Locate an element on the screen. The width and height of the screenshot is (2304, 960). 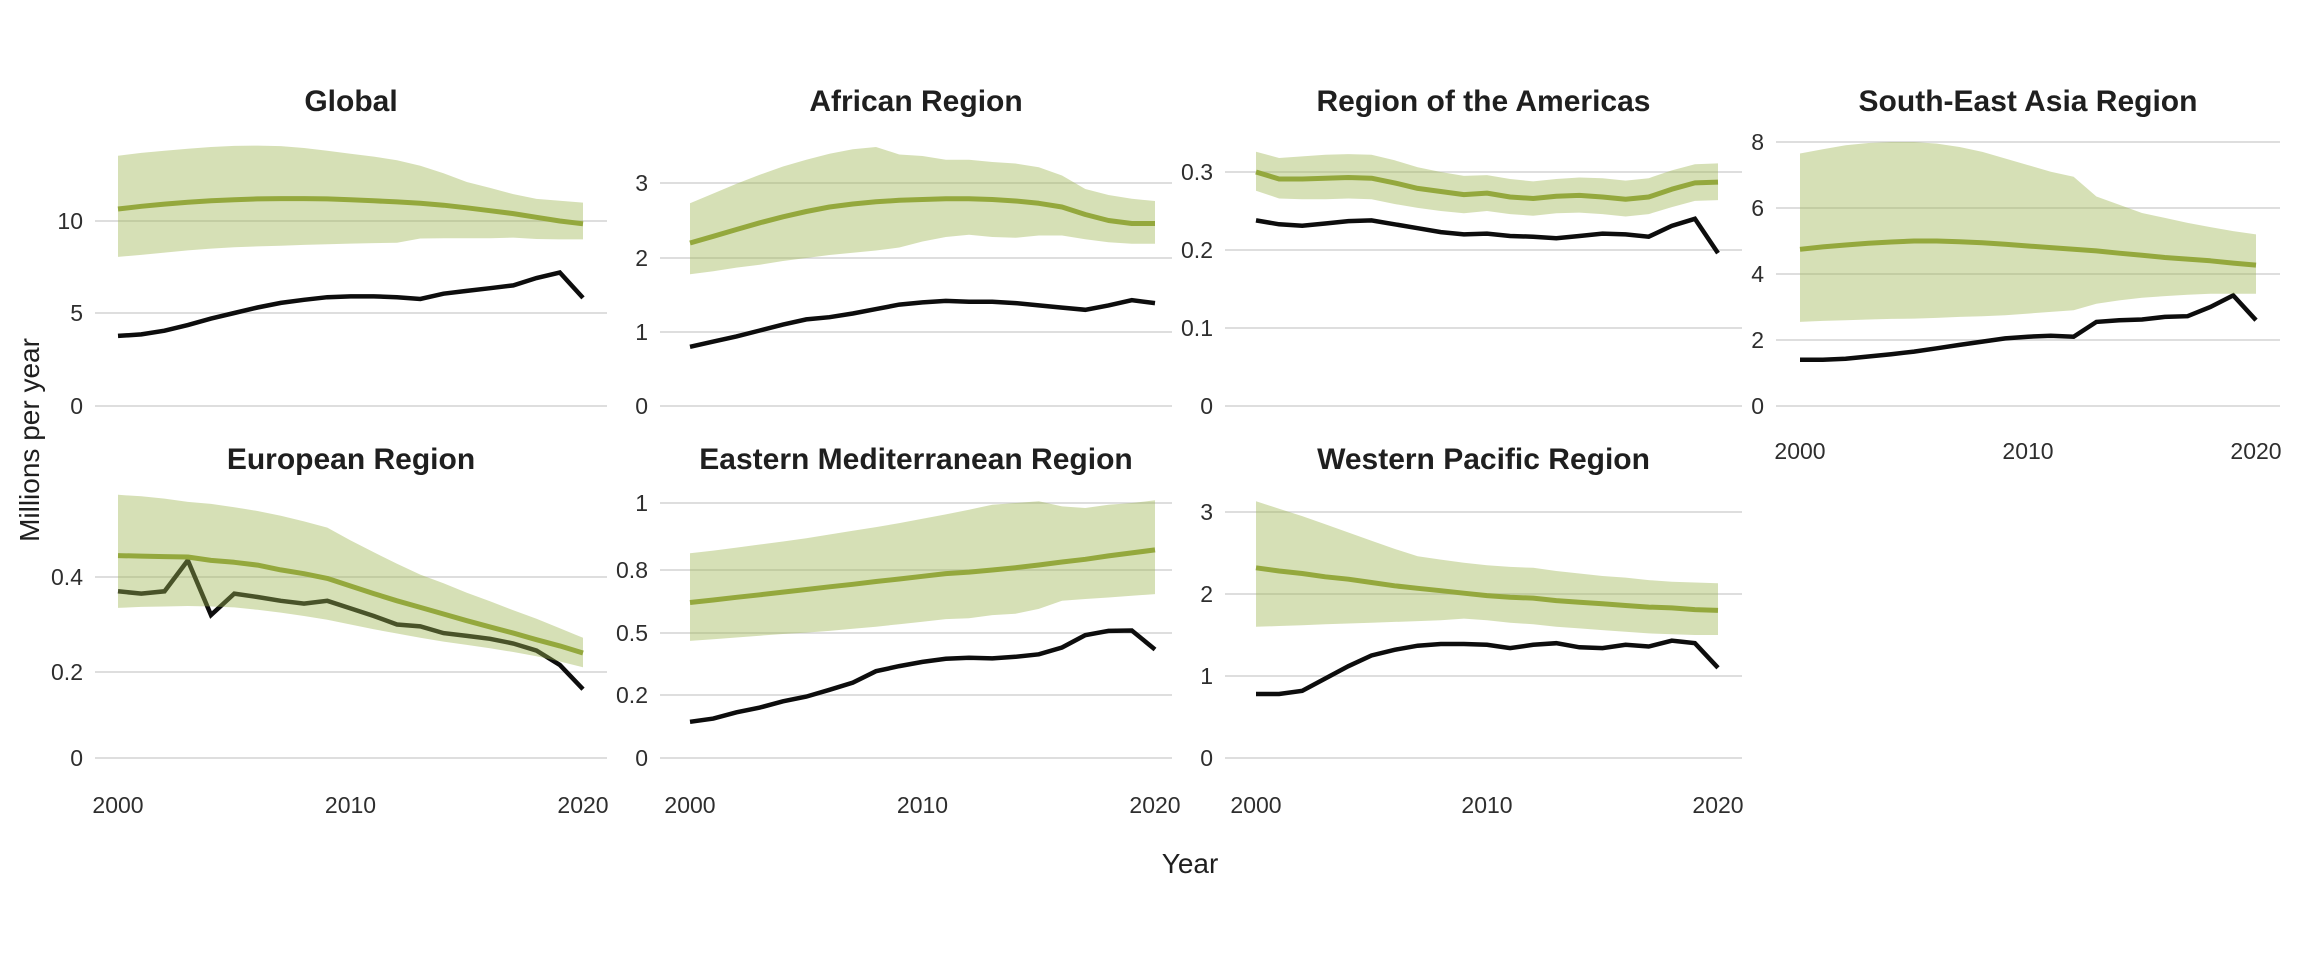
panel-european-region is located at coordinates (351, 626).